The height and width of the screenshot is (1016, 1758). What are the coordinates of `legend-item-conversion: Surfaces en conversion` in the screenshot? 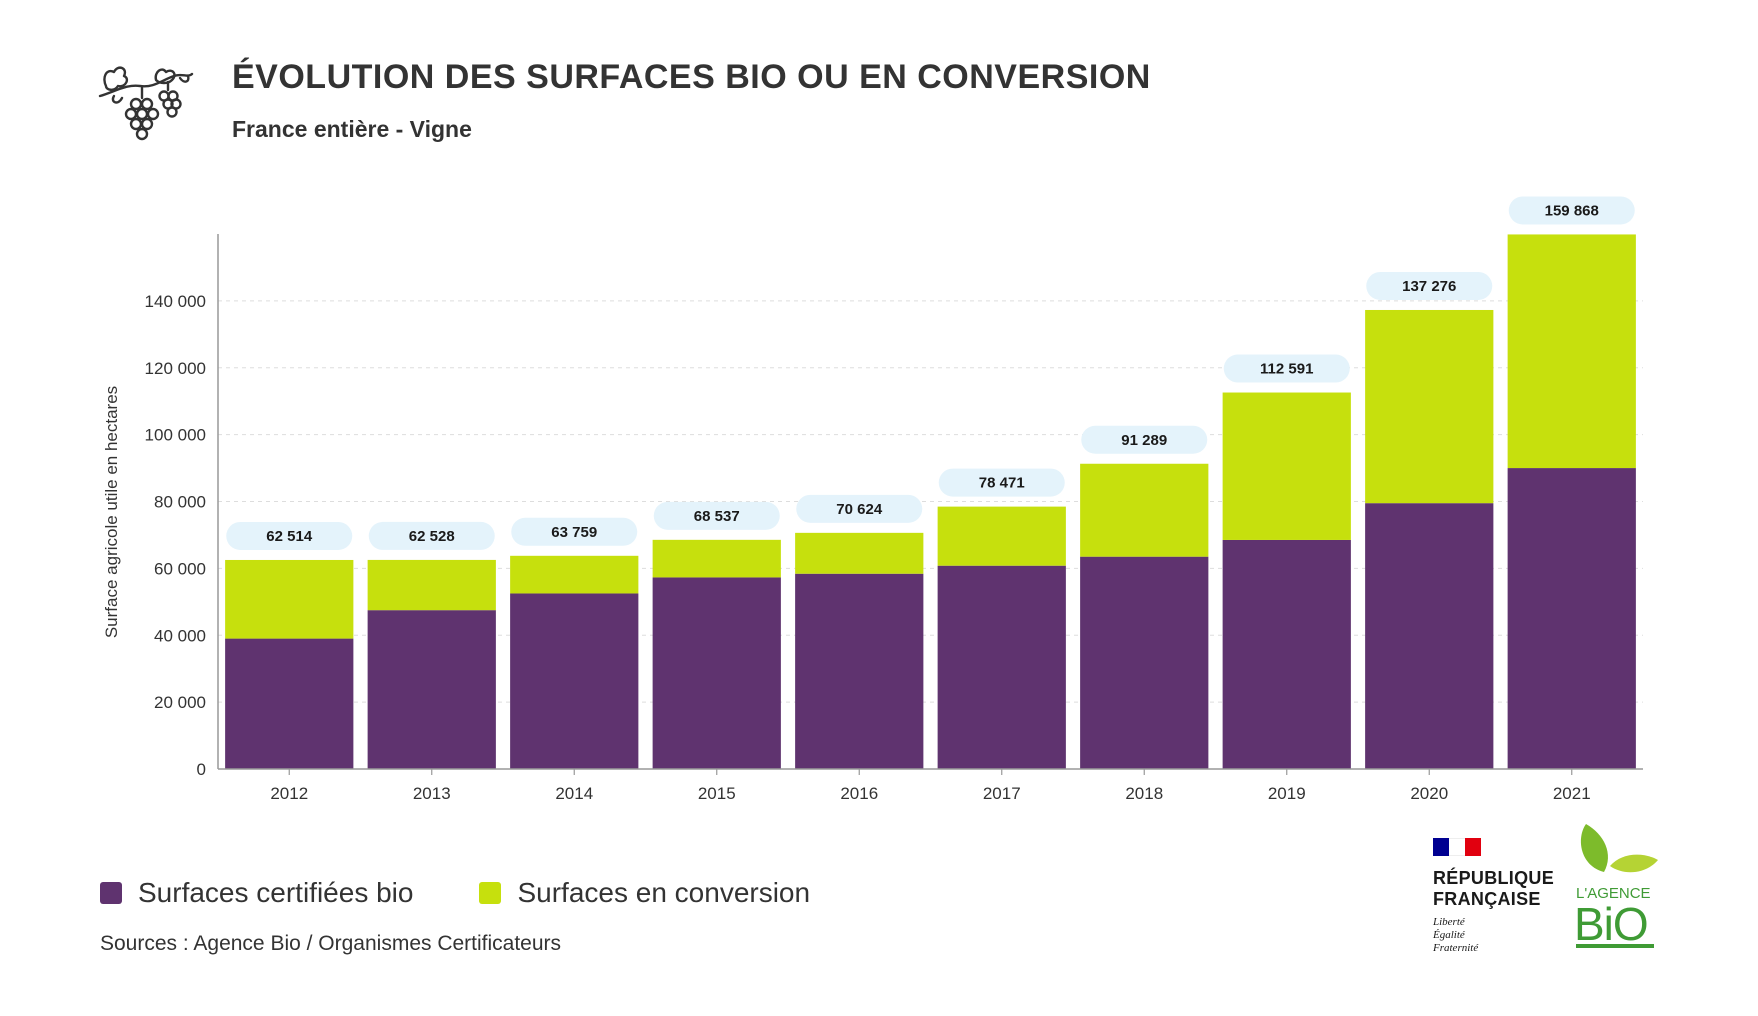 It's located at (644, 893).